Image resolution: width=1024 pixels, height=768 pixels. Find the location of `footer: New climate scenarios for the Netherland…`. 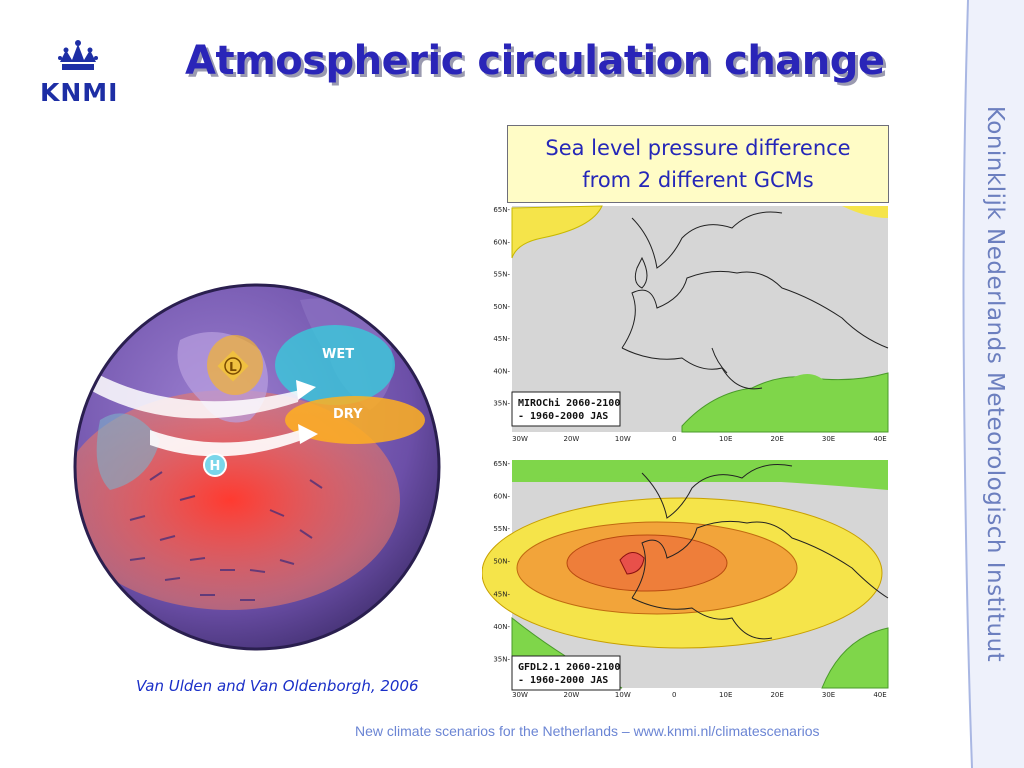

footer: New climate scenarios for the Netherland… is located at coordinates (587, 731).